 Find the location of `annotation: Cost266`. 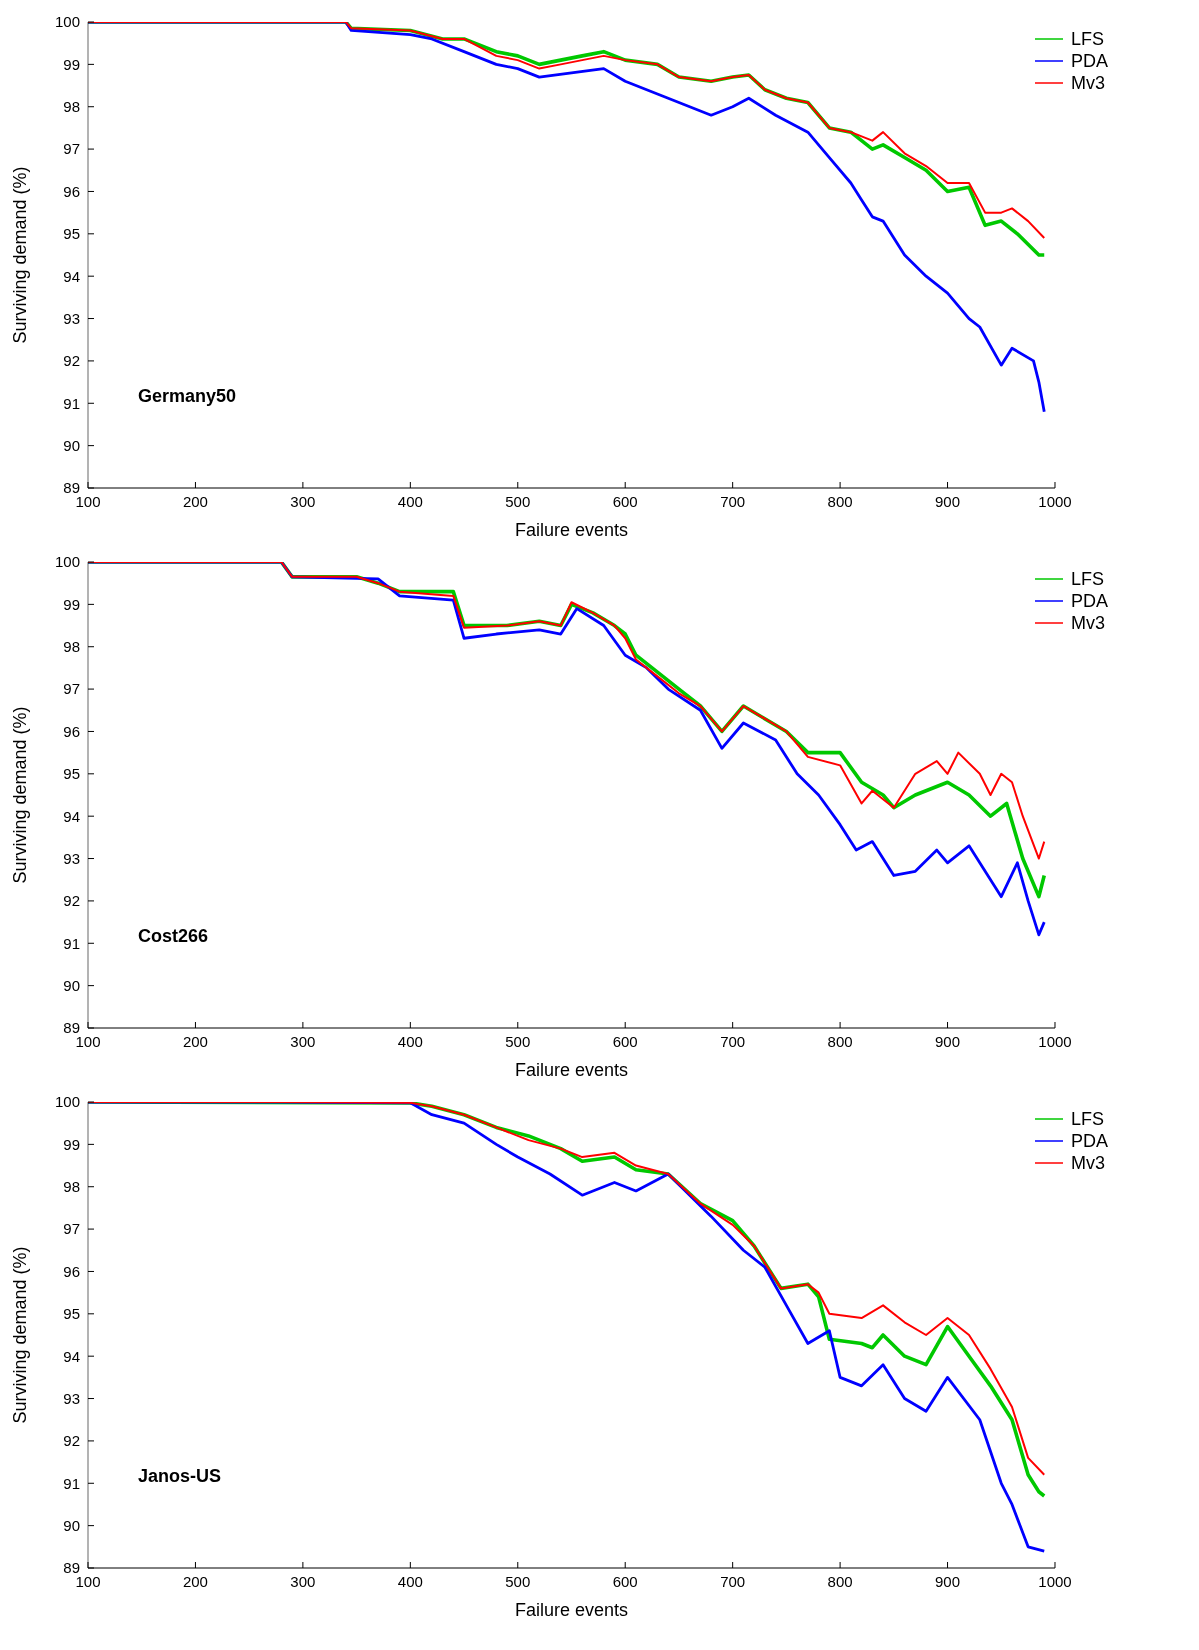

annotation: Cost266 is located at coordinates (173, 936).